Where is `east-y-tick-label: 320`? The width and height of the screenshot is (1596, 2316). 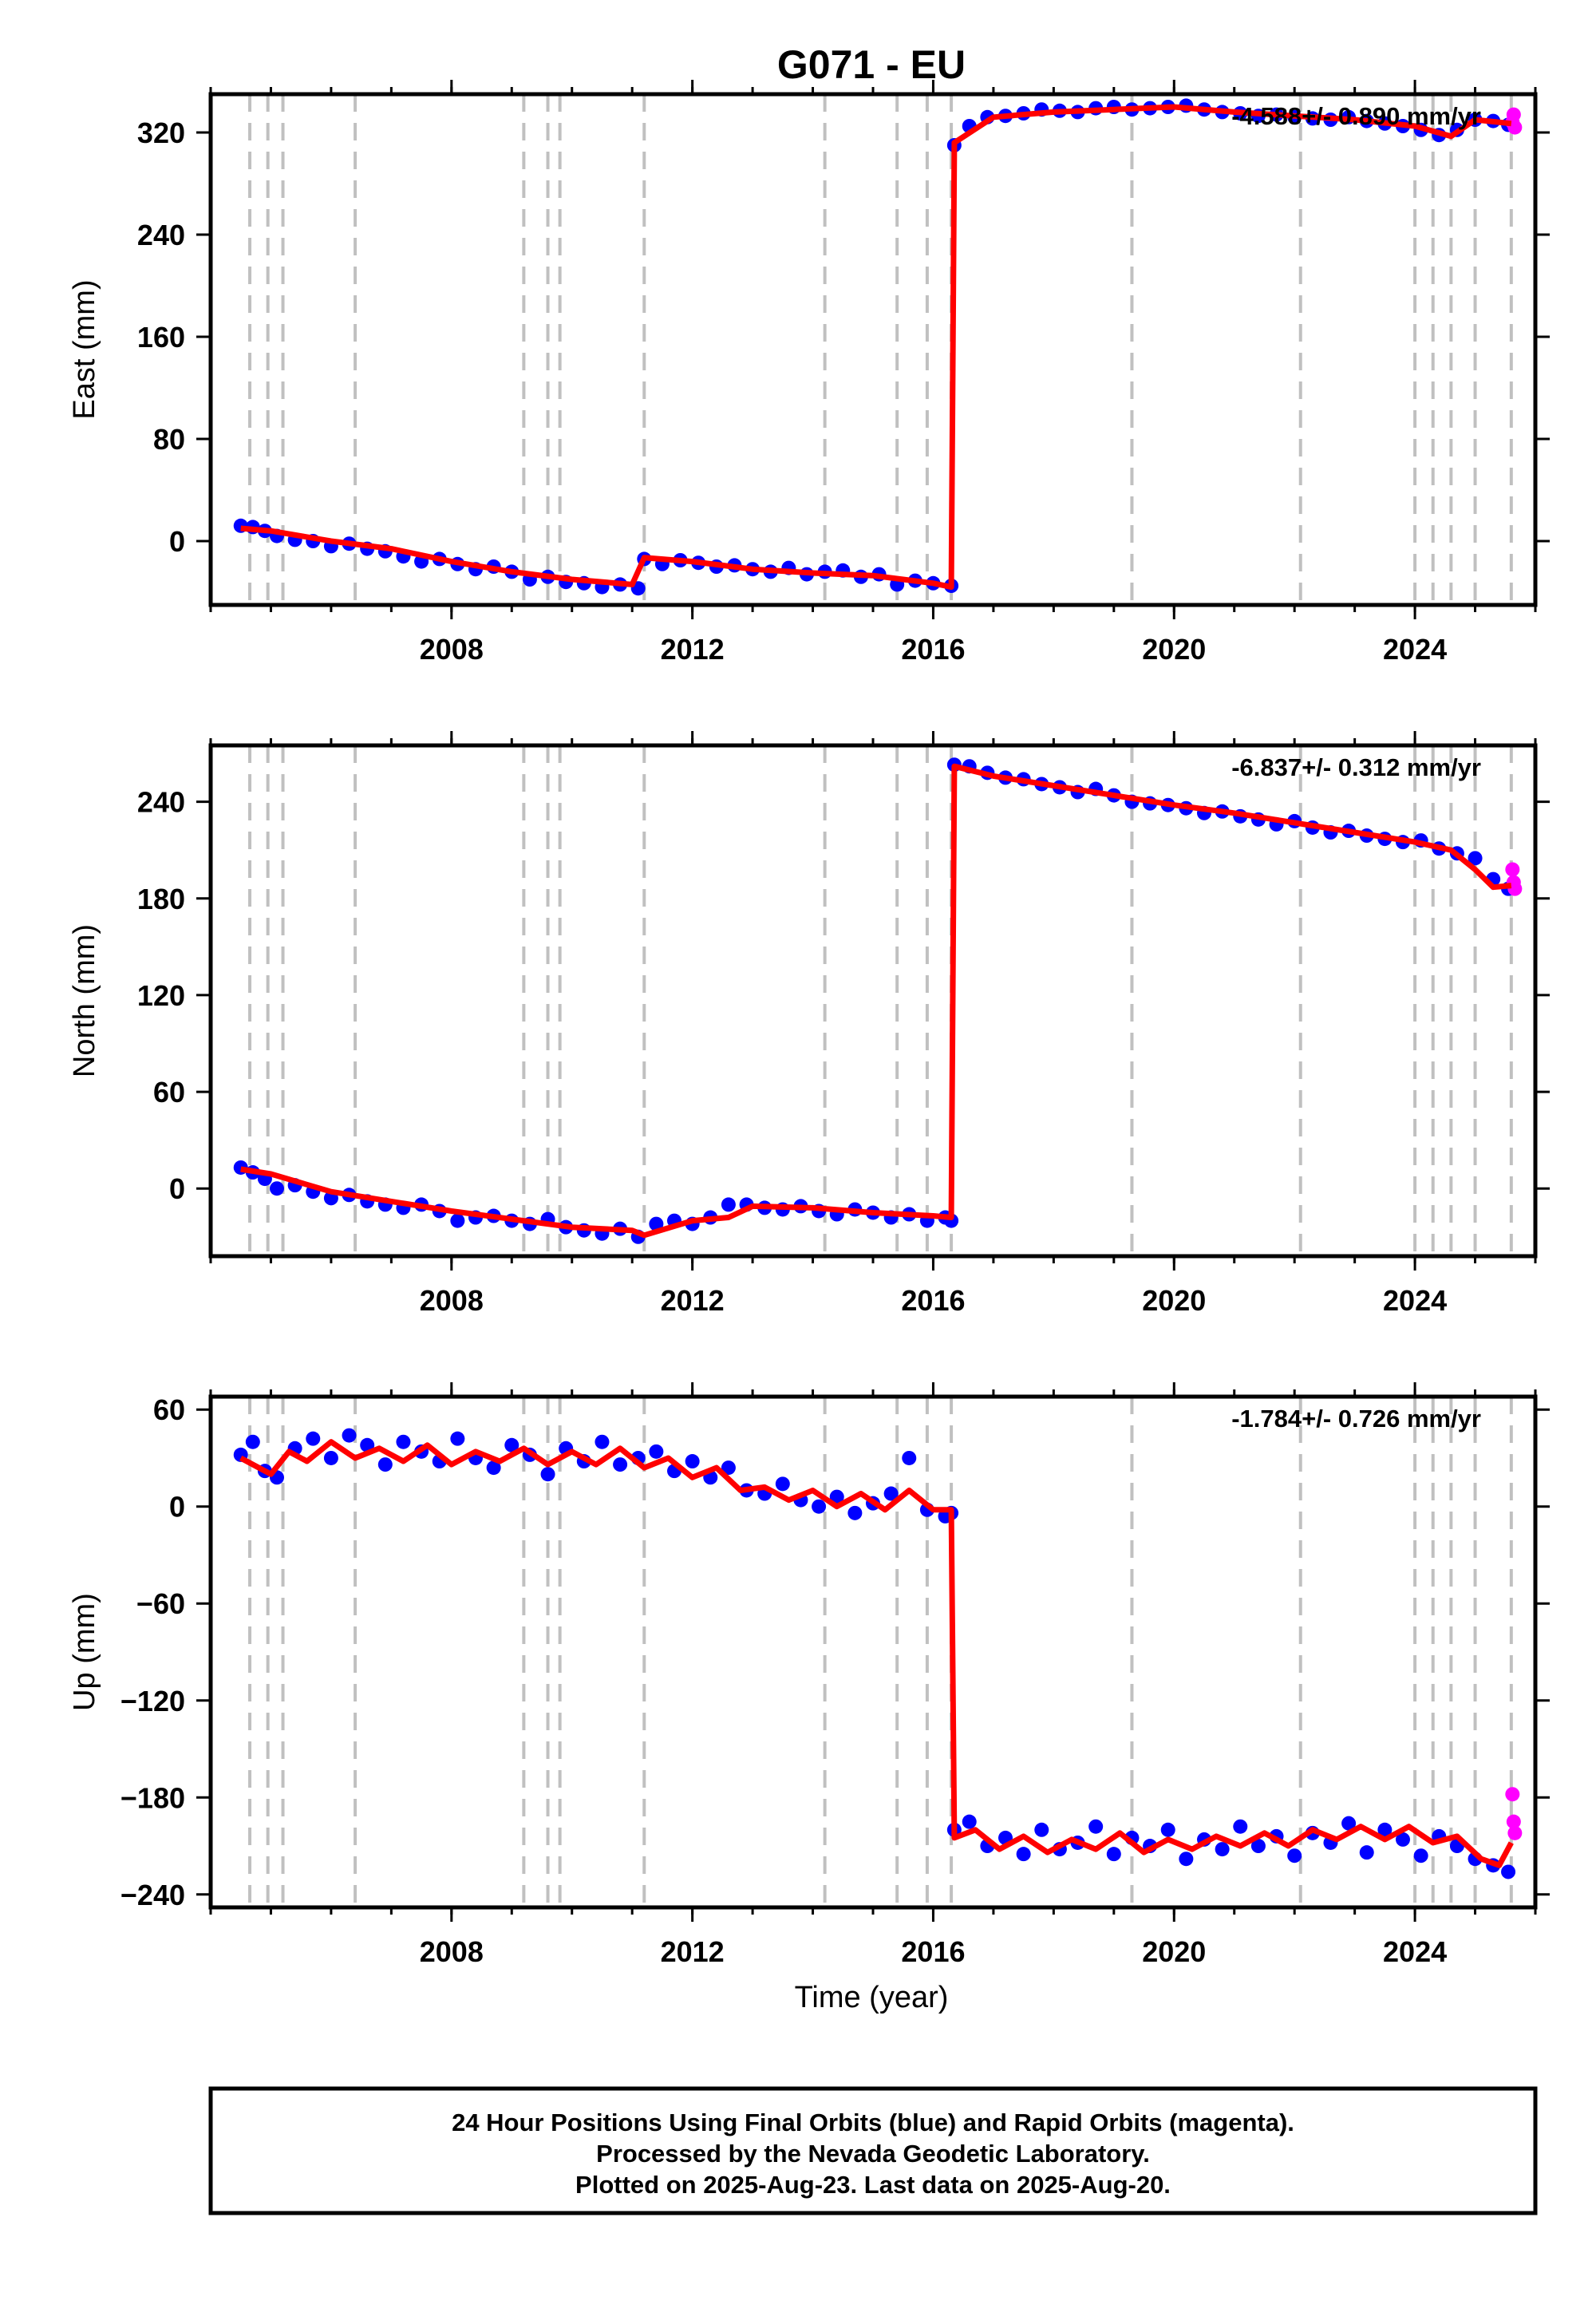 east-y-tick-label: 320 is located at coordinates (161, 133).